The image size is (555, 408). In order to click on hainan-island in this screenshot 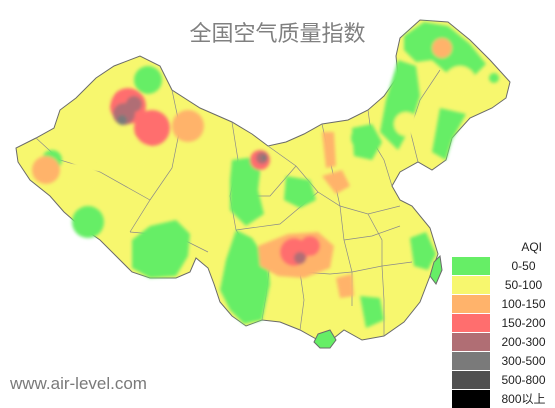, I will do `click(325, 339)`.